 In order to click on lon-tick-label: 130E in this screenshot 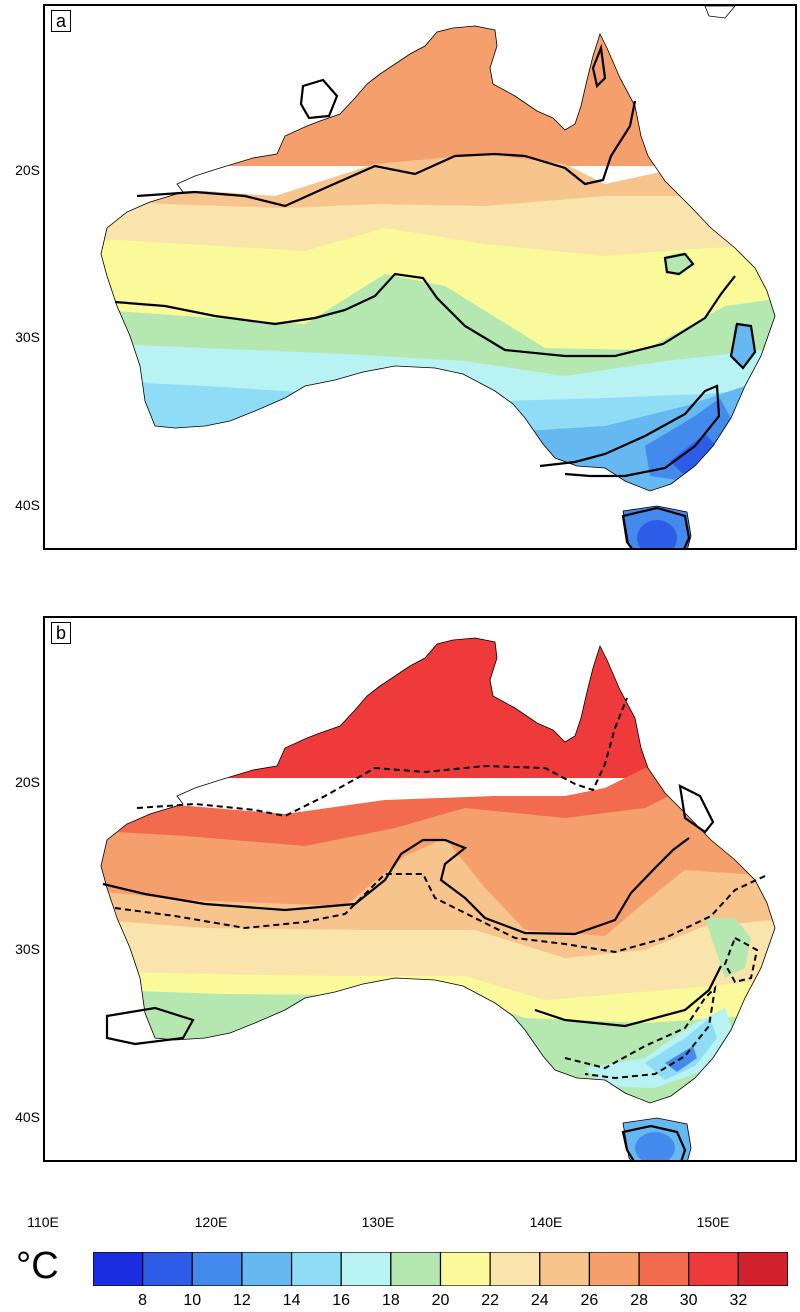, I will do `click(378, 1222)`.